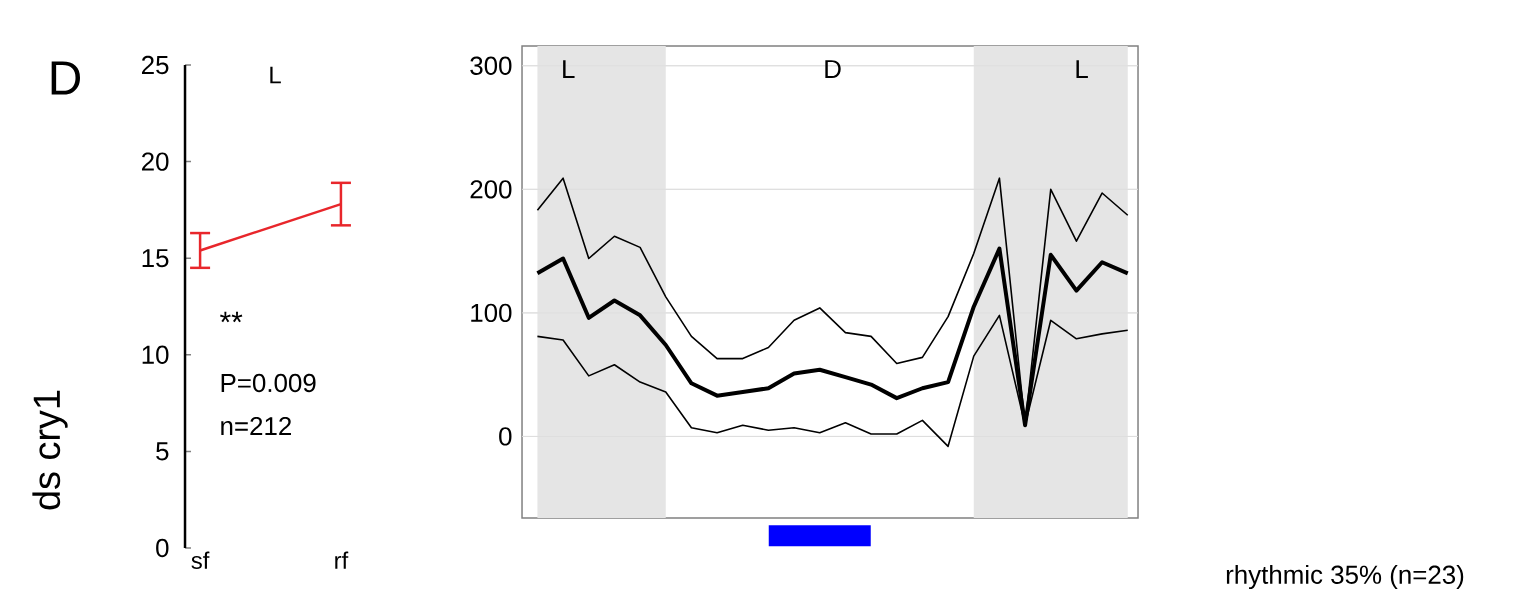 The height and width of the screenshot is (603, 1532). What do you see at coordinates (491, 313) in the screenshot?
I see `y-tick-label: 100` at bounding box center [491, 313].